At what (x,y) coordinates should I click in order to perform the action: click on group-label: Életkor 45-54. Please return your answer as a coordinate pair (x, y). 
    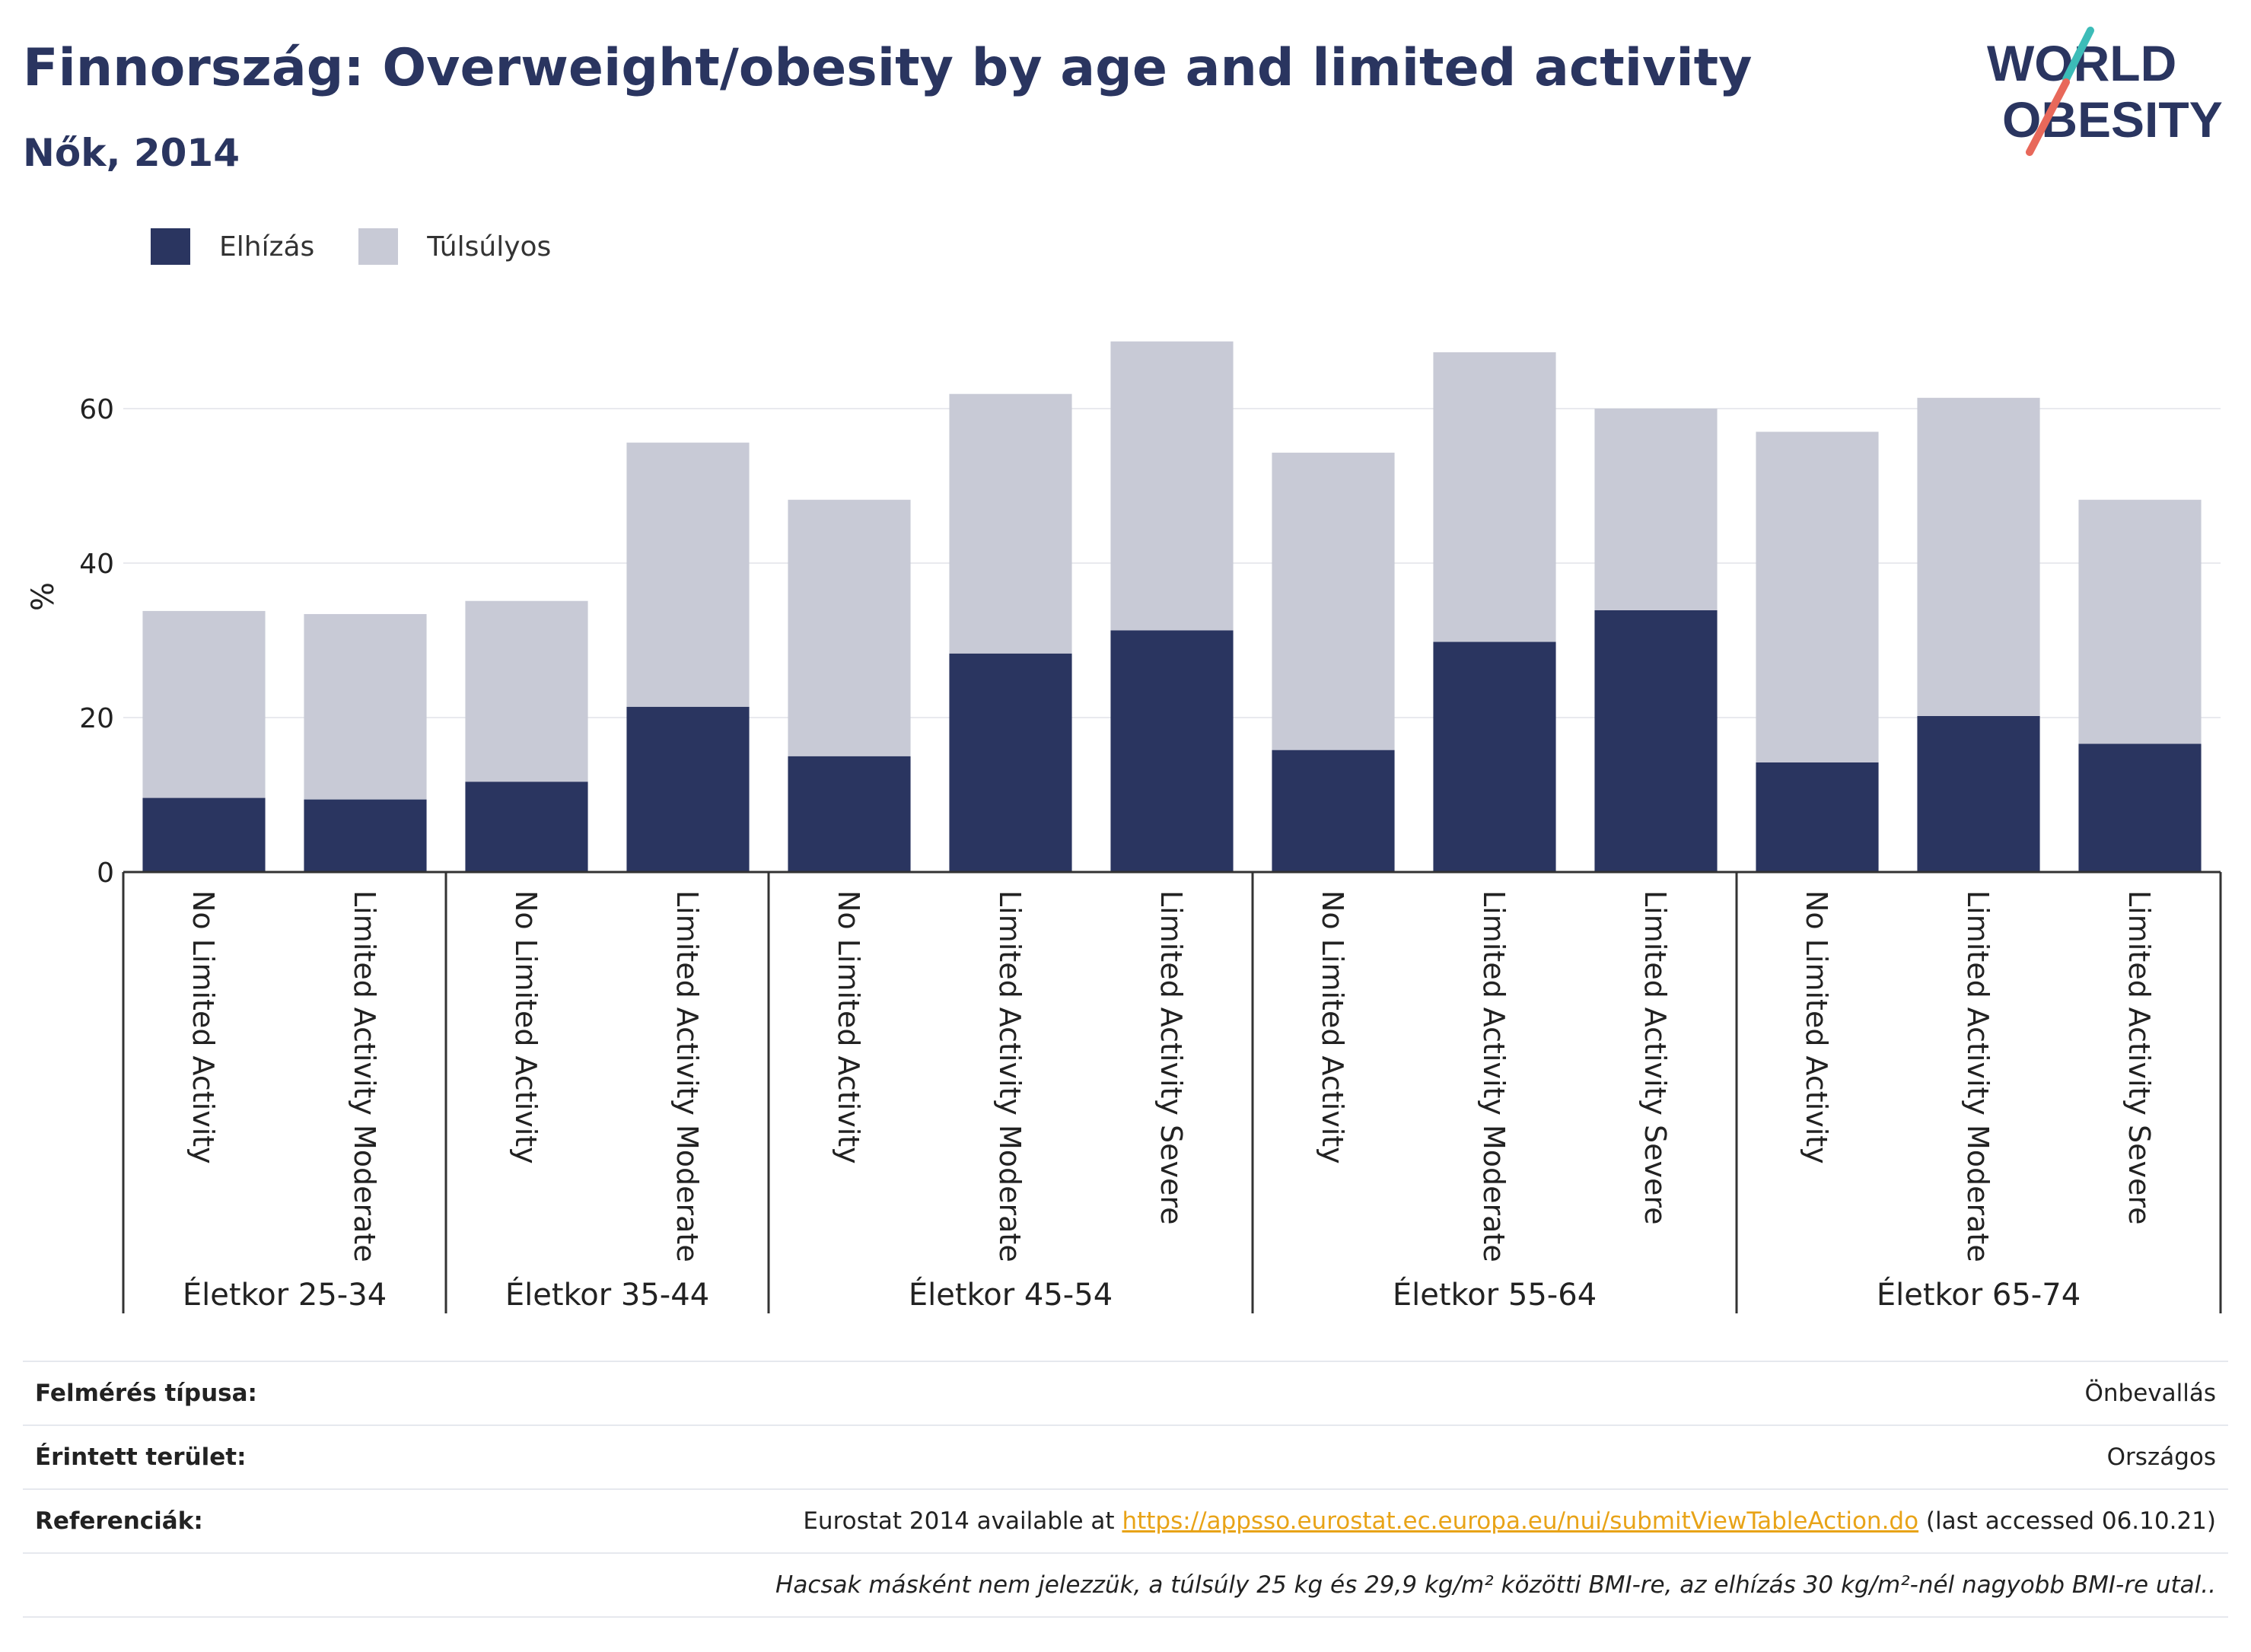
    Looking at the image, I should click on (1011, 1294).